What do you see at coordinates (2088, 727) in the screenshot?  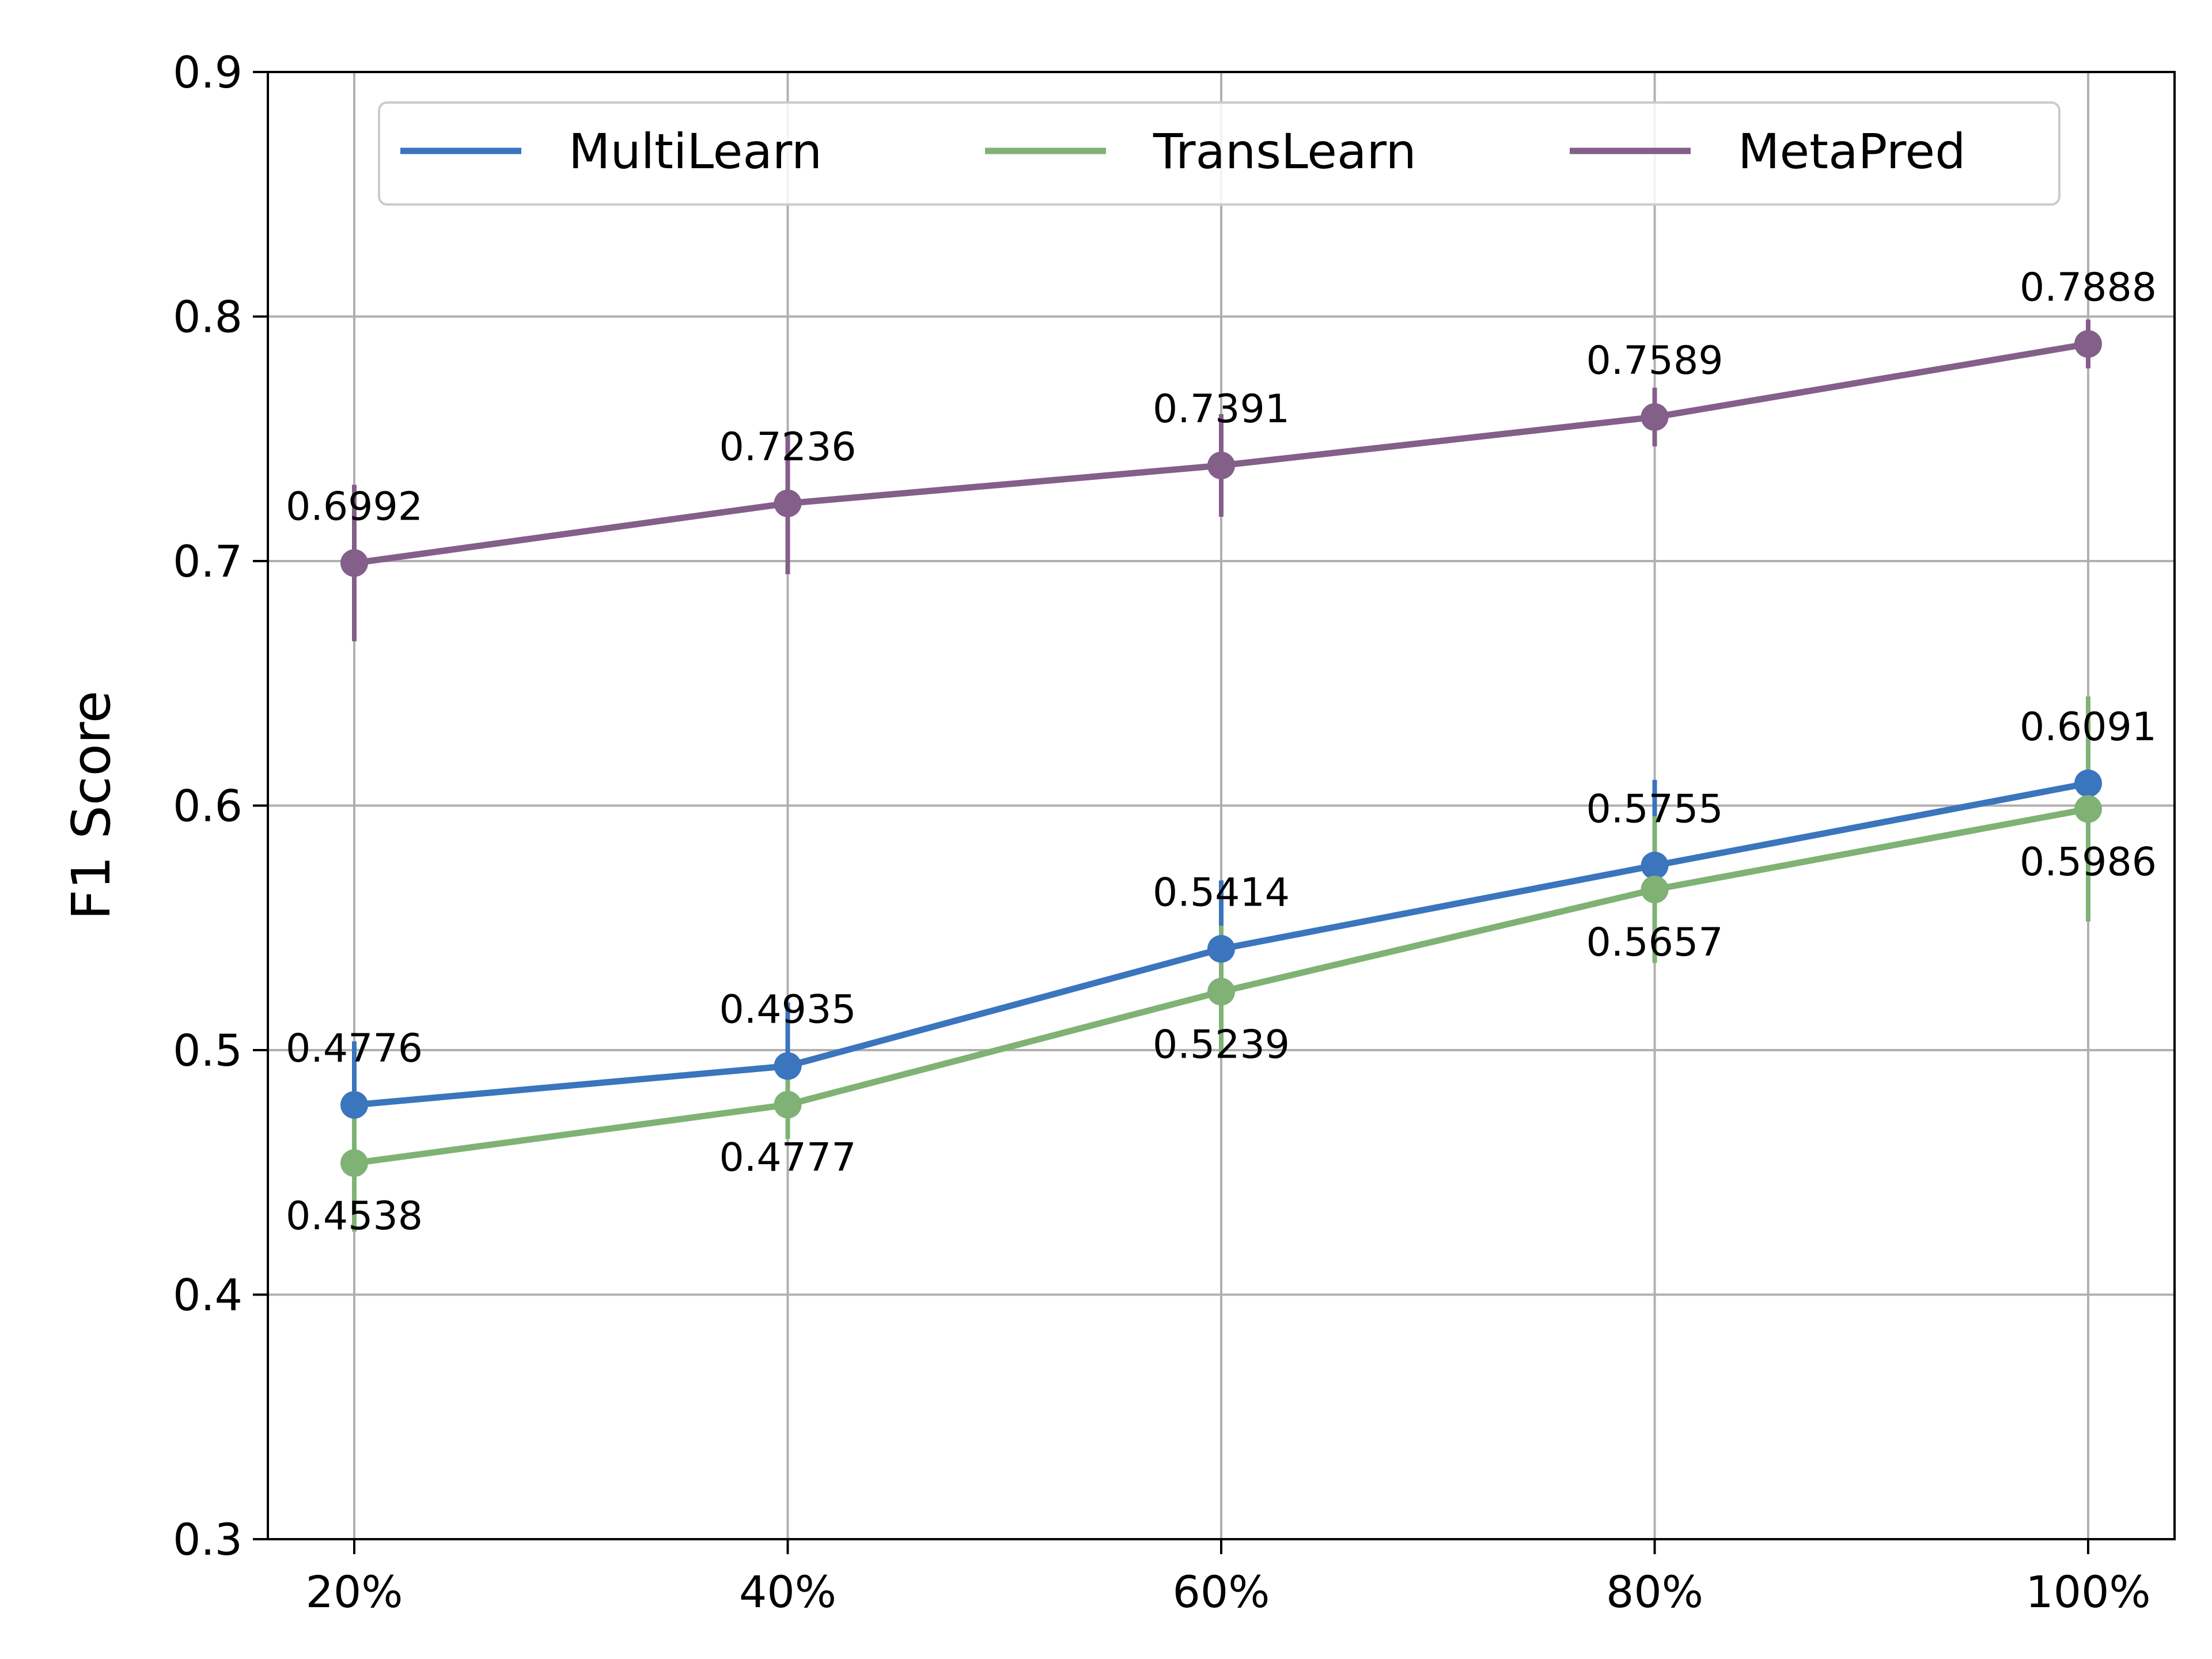 I see `data-label: 0.6091` at bounding box center [2088, 727].